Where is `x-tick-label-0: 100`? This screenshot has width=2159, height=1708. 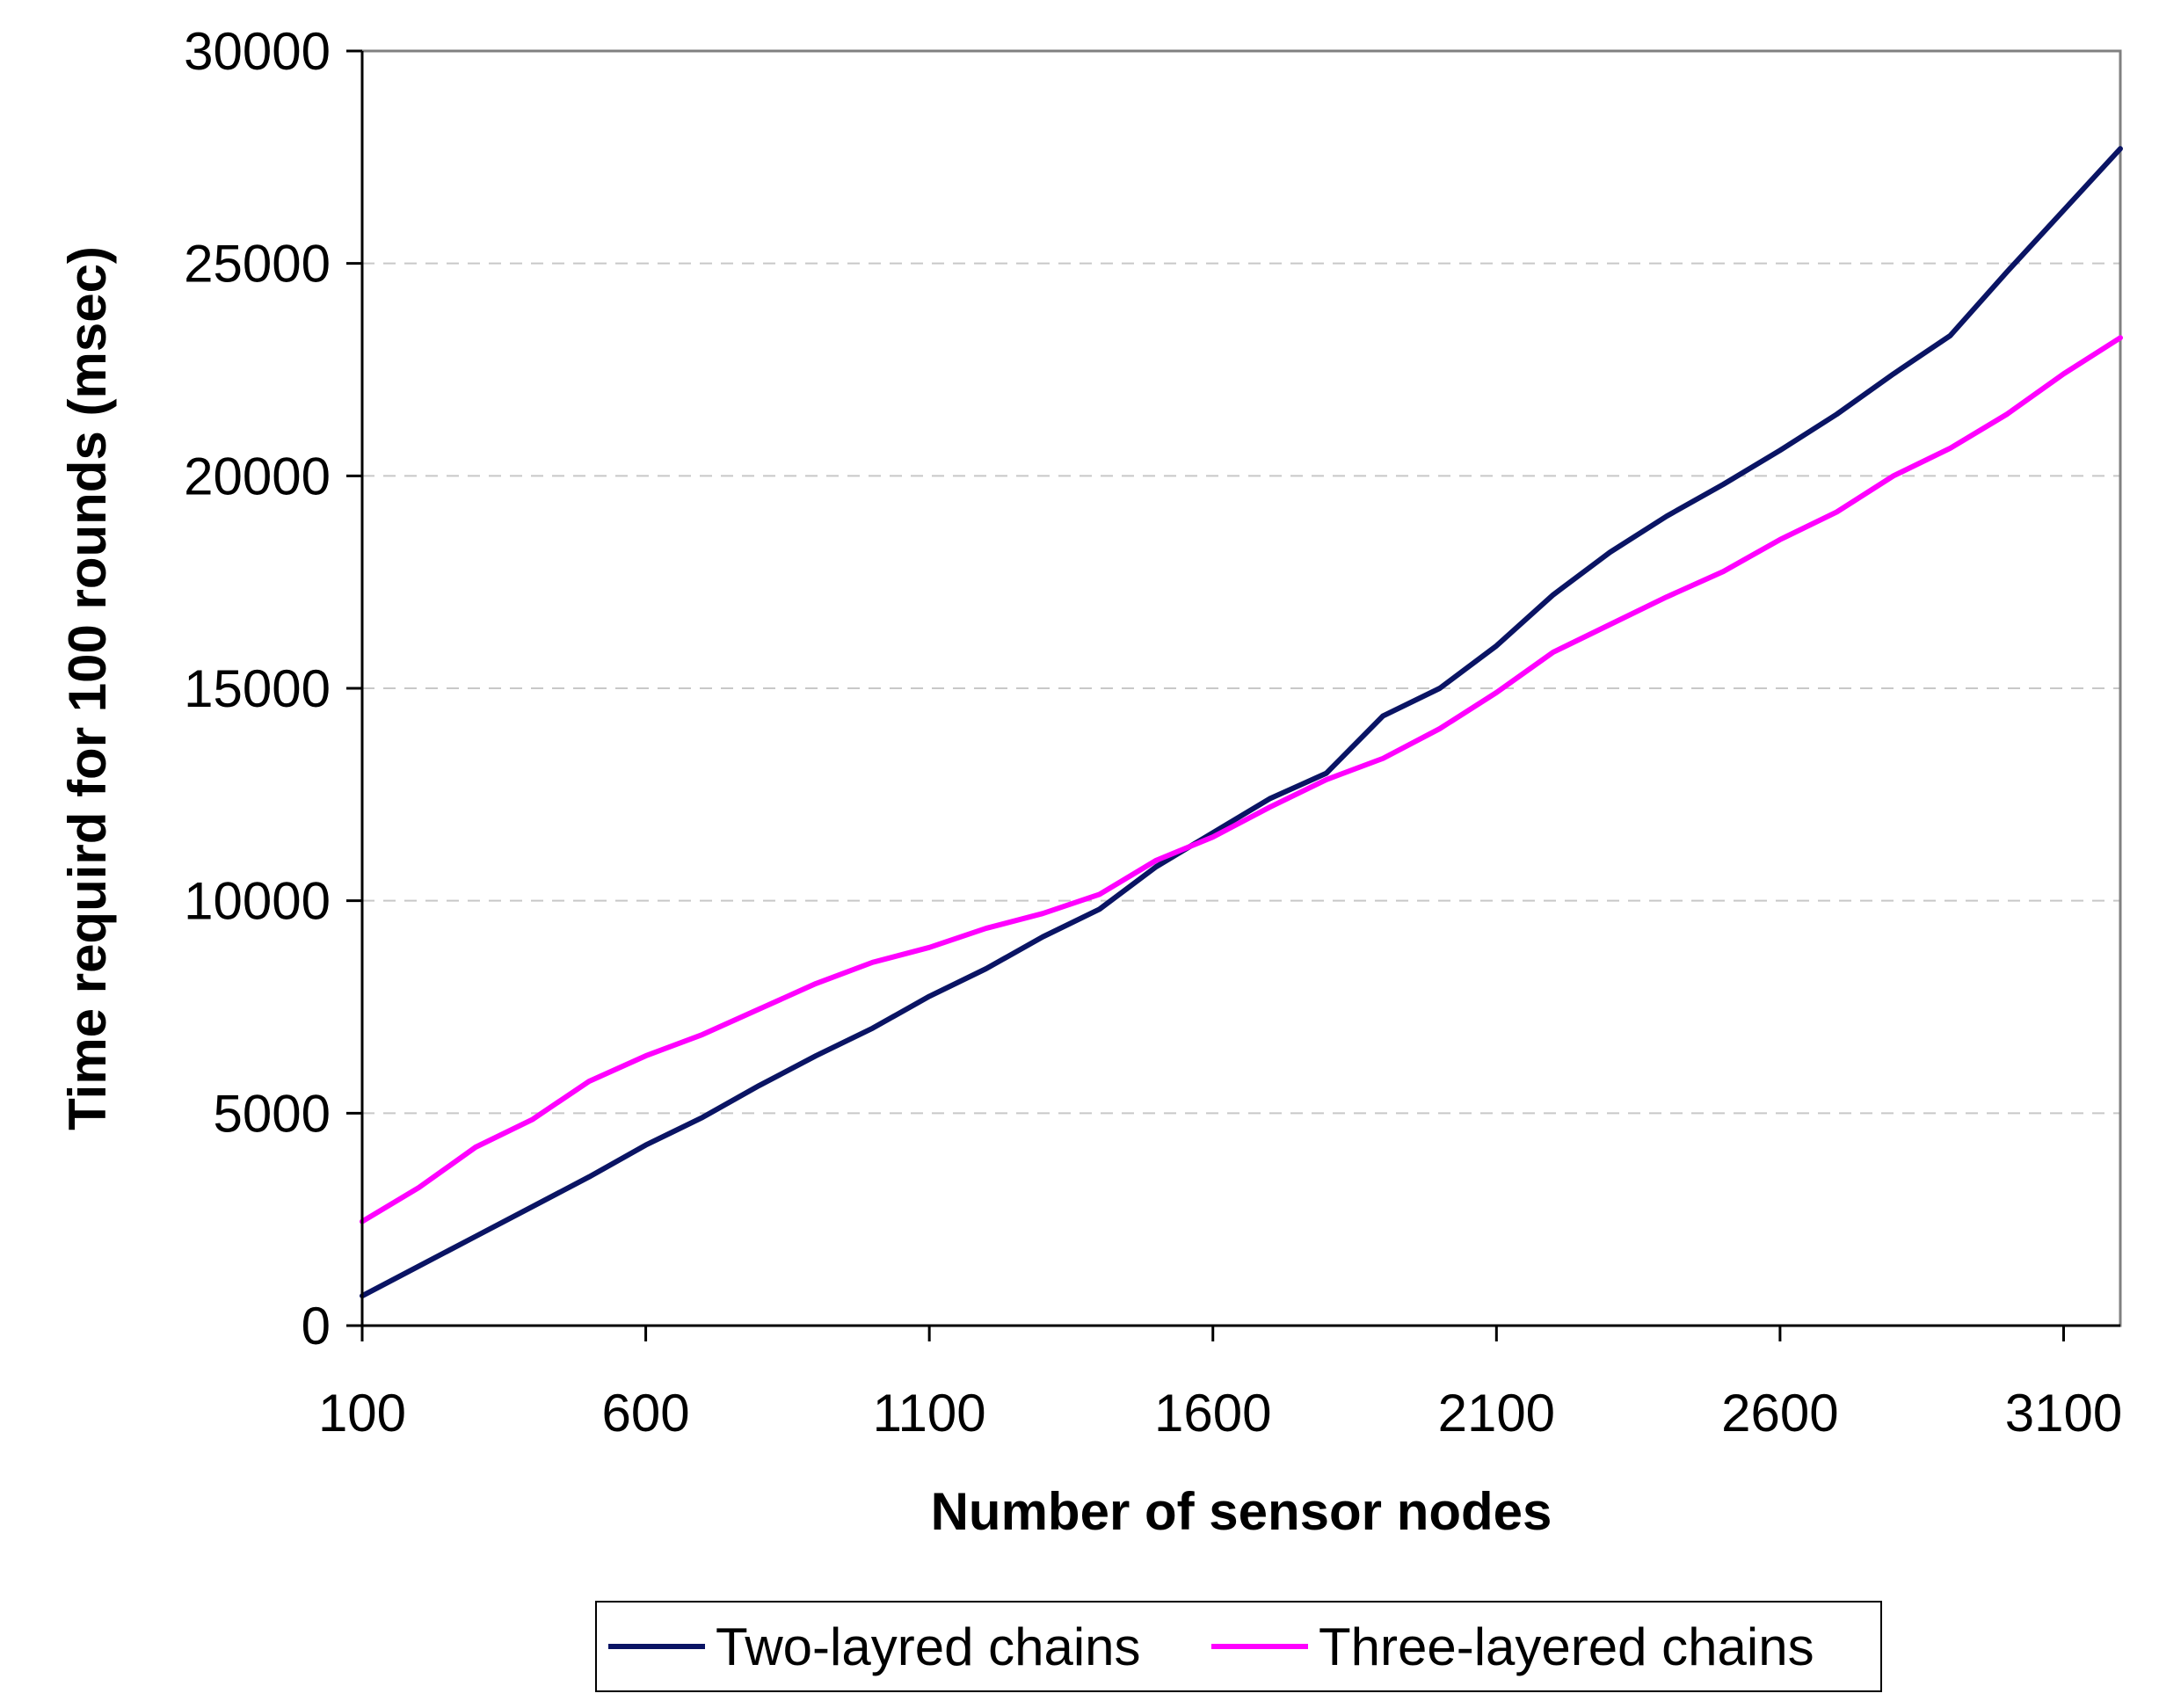 x-tick-label-0: 100 is located at coordinates (362, 1414).